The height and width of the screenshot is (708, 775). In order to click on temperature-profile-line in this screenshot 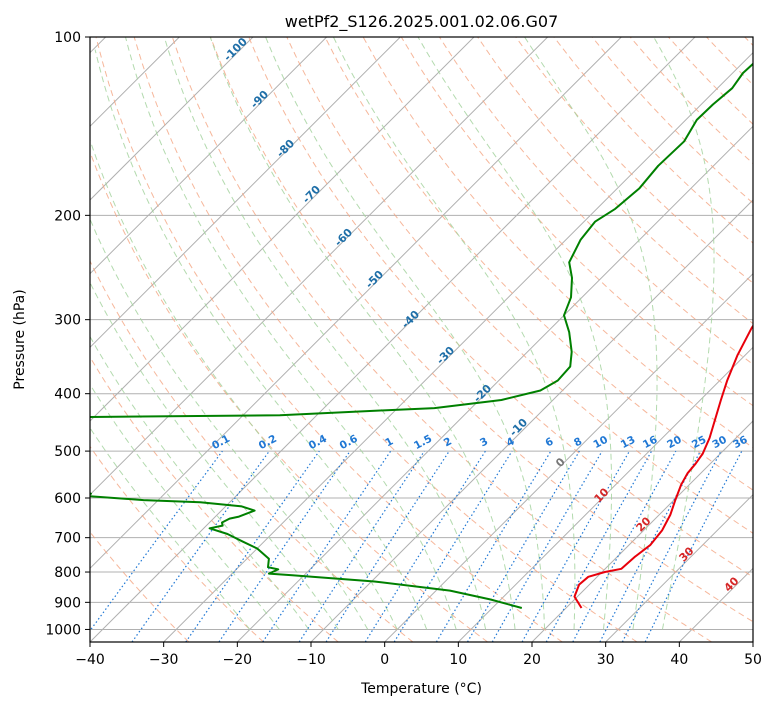, I will do `click(663, 466)`.